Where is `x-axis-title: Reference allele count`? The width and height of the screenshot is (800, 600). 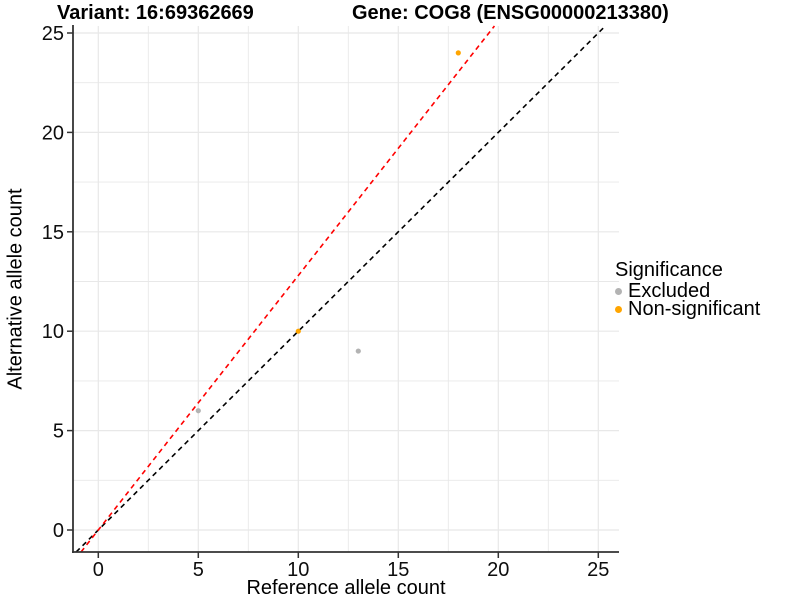
x-axis-title: Reference allele count is located at coordinates (346, 588).